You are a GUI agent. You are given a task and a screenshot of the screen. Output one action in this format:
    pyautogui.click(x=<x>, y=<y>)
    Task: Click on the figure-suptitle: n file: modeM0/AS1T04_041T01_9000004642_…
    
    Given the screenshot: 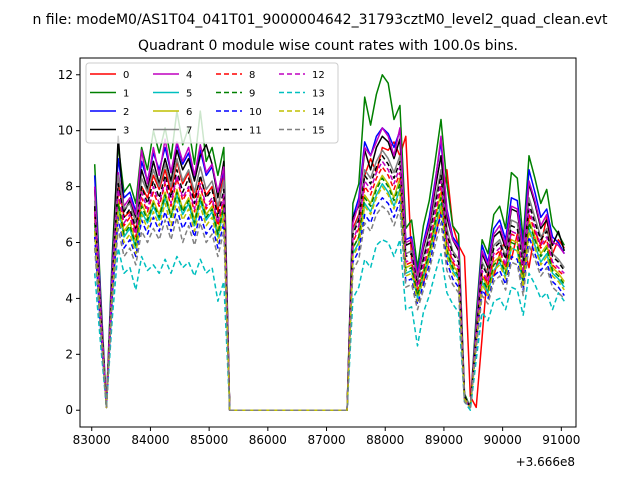 What is the action you would take?
    pyautogui.click(x=320, y=20)
    